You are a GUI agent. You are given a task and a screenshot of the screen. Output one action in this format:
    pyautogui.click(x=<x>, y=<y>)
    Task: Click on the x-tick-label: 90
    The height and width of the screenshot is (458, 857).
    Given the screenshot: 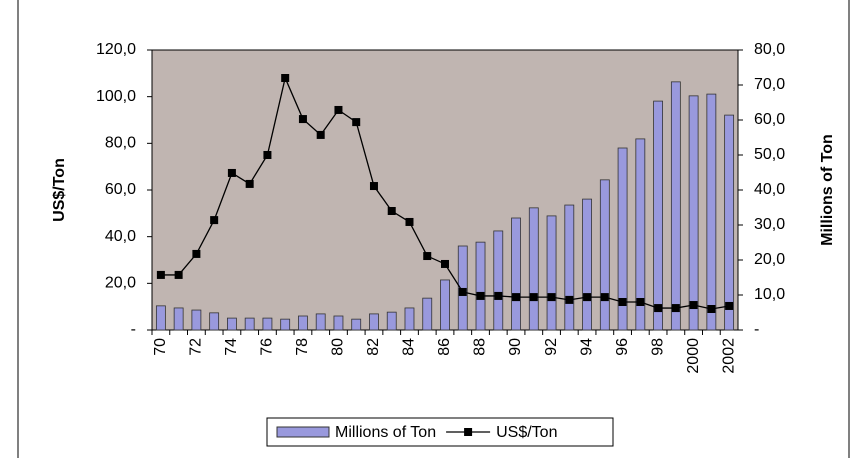 What is the action you would take?
    pyautogui.click(x=515, y=347)
    